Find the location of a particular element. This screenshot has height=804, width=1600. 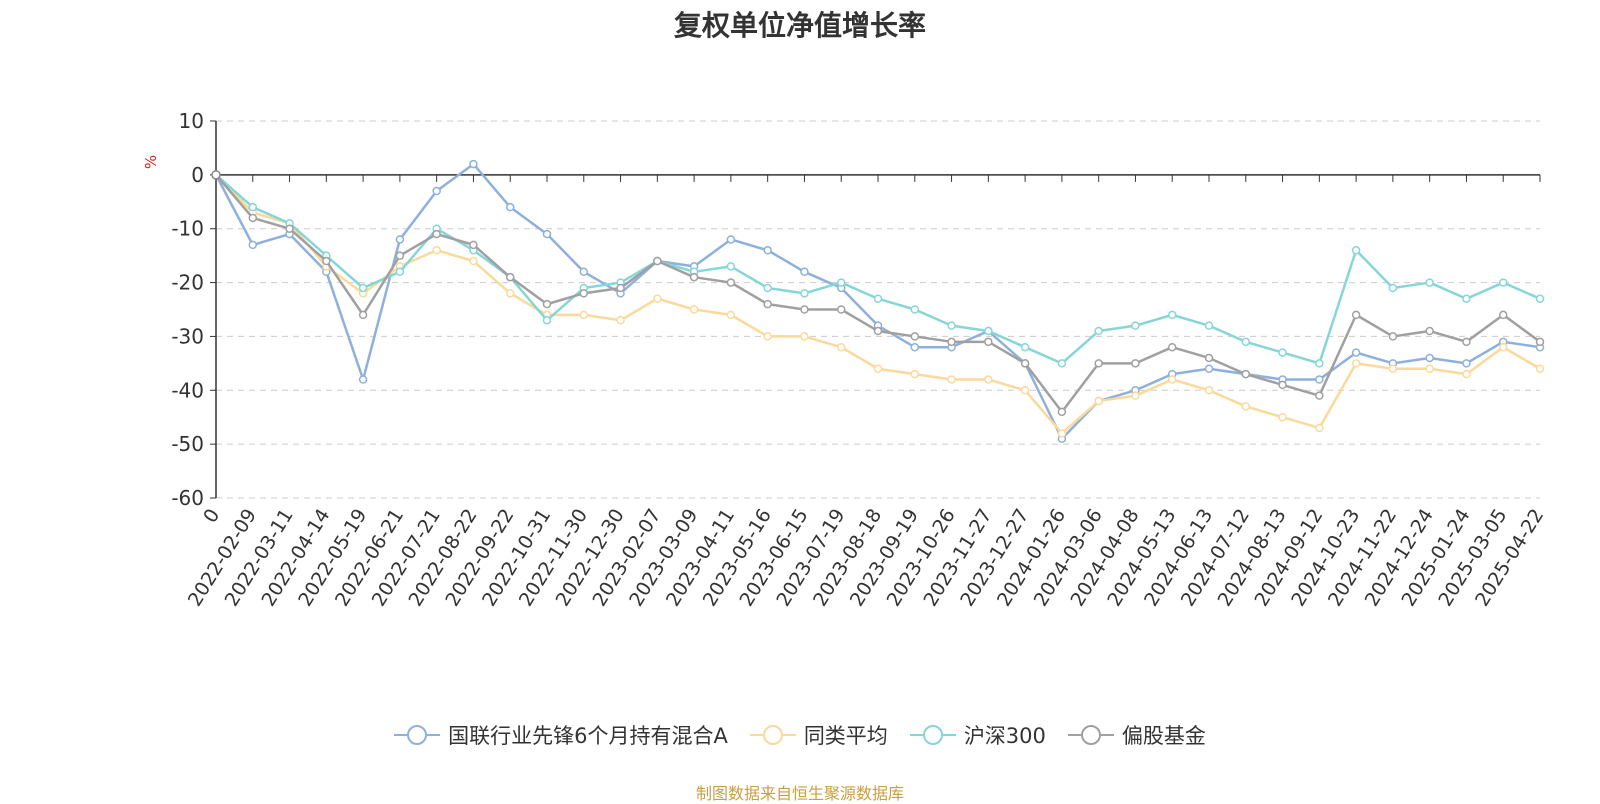

y-tick-label: -40 is located at coordinates (187, 390).